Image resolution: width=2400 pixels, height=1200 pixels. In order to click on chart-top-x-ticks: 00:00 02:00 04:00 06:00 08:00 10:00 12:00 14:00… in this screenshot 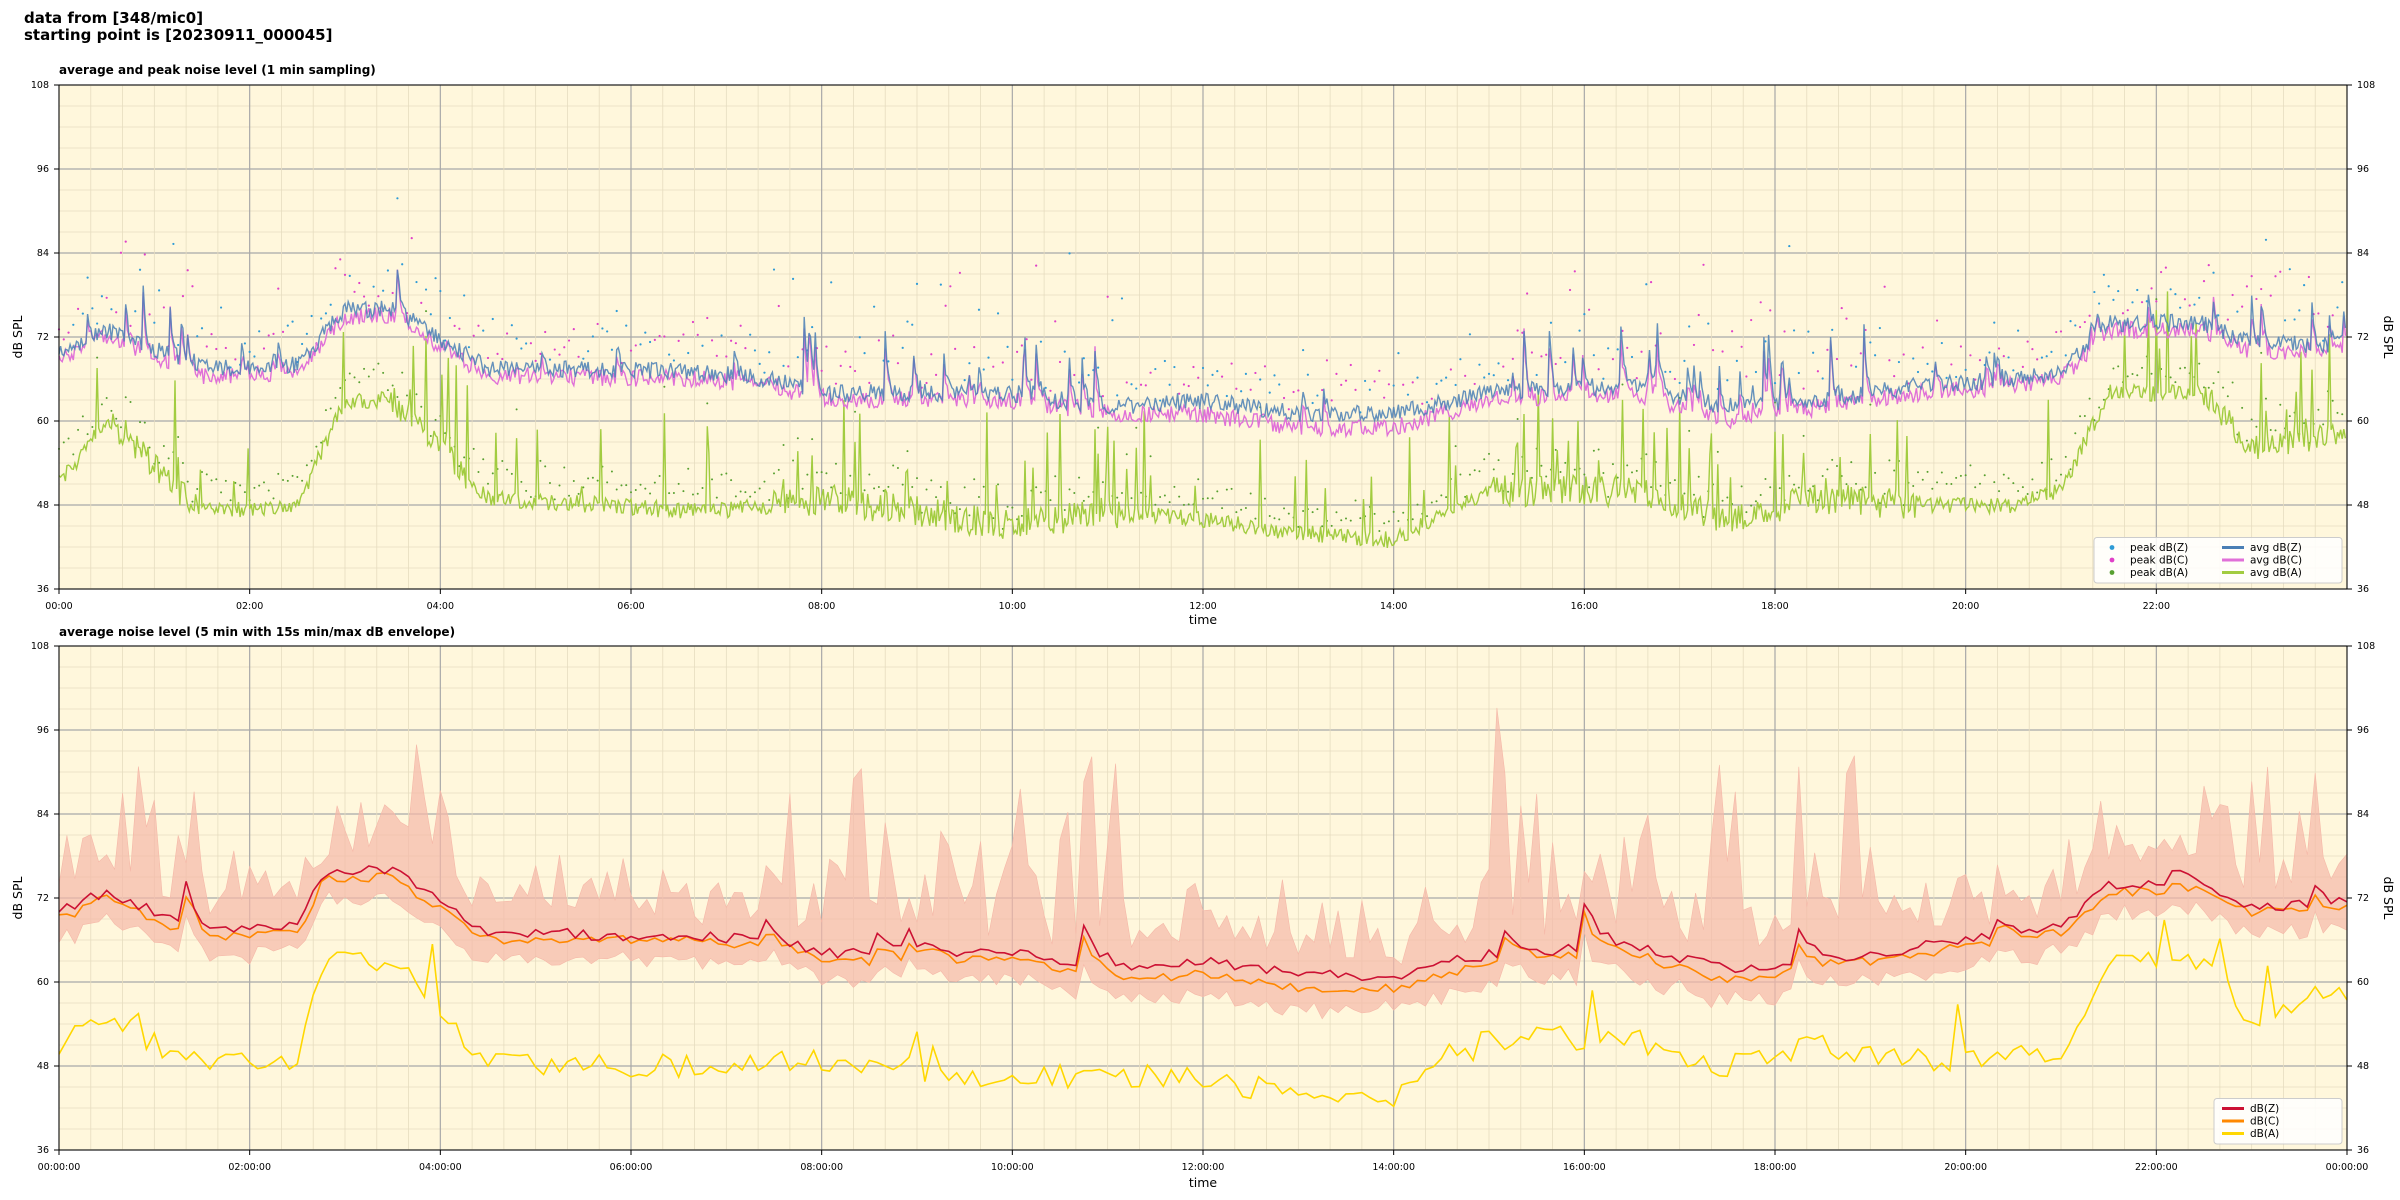, I will do `click(1107, 600)`.